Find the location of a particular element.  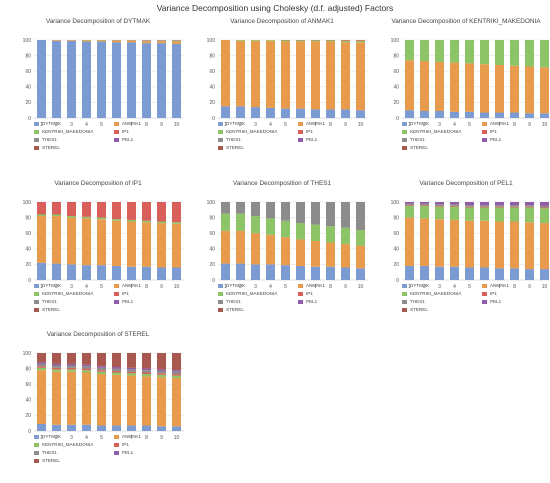

y-tick-label: 60 is located at coordinates (396, 72).